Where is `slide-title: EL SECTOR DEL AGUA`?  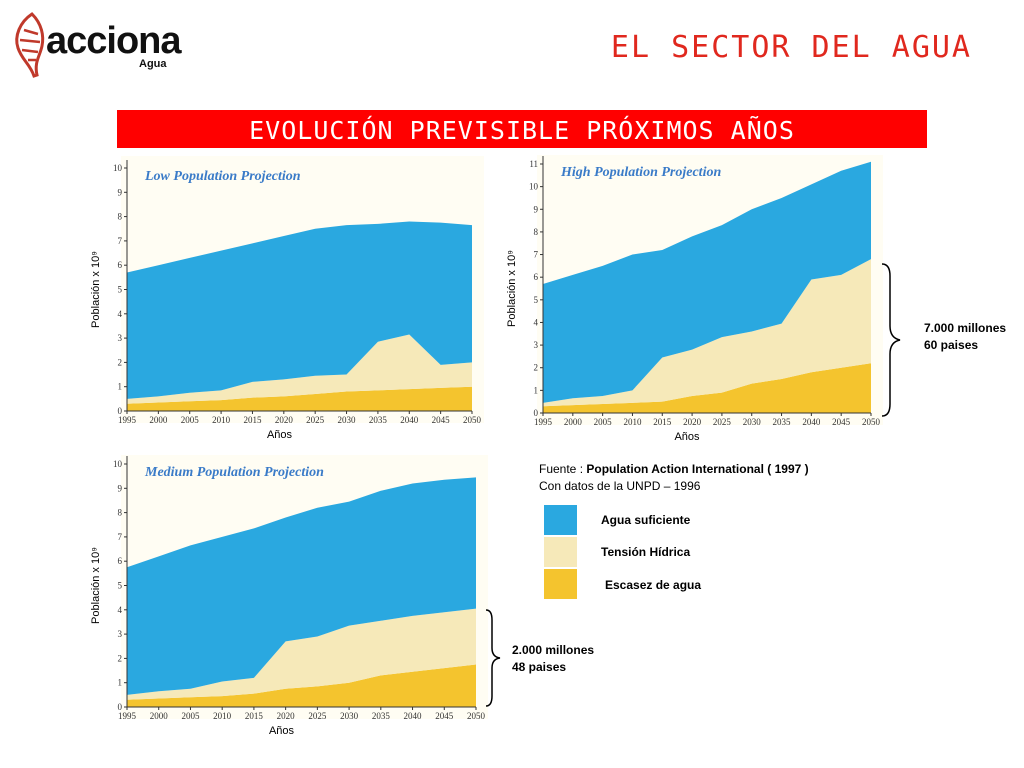
slide-title: EL SECTOR DEL AGUA is located at coordinates (791, 47).